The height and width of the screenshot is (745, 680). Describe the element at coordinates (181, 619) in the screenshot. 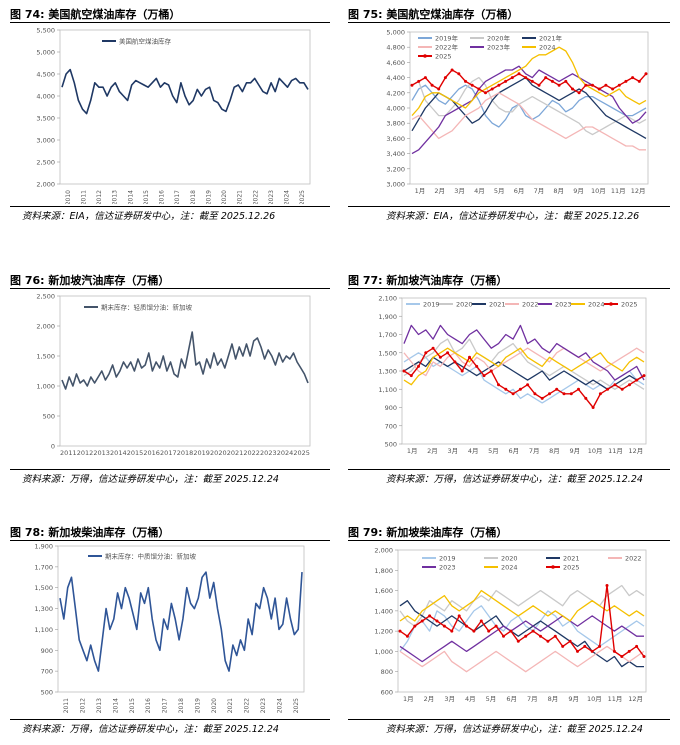

I see `plot-frame` at that location.